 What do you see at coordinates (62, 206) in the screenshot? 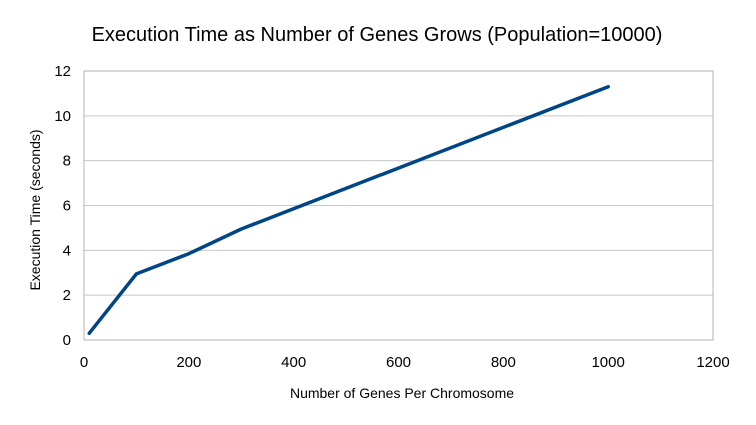
I see `y-axis-ticks: 0 2 4 6 8 10 12` at bounding box center [62, 206].